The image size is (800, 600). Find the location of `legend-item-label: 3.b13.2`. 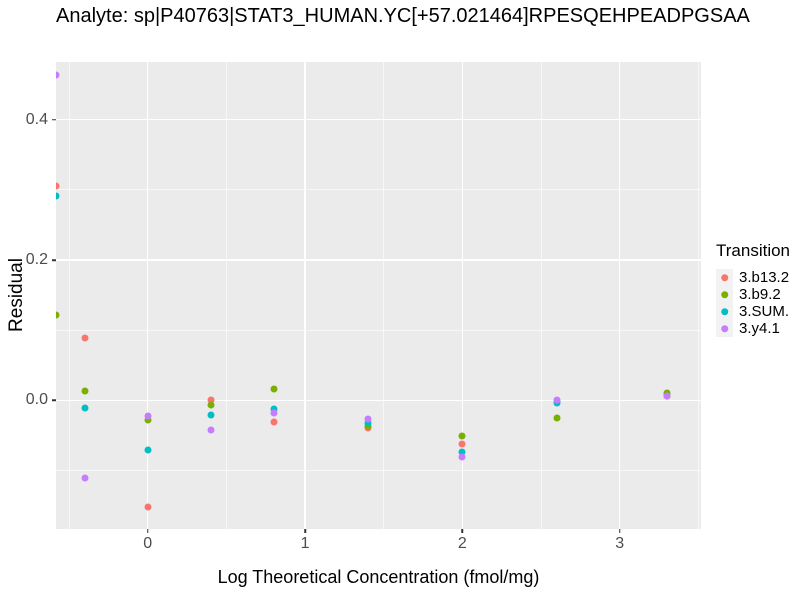

legend-item-label: 3.b13.2 is located at coordinates (764, 277).